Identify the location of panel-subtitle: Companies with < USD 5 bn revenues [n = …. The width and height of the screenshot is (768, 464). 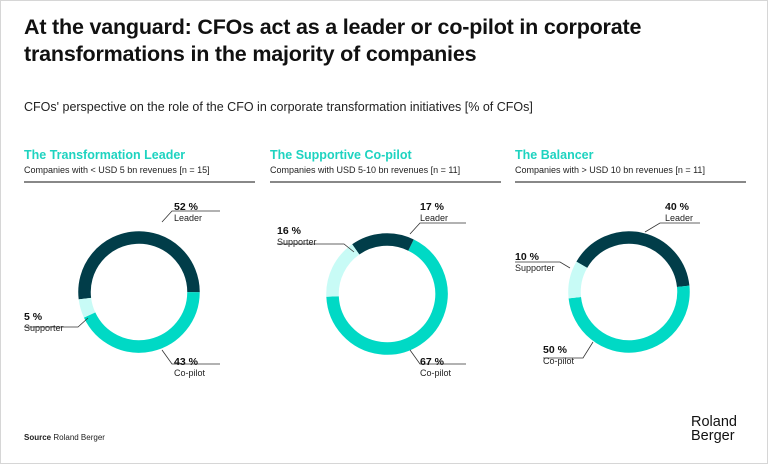
(139, 174).